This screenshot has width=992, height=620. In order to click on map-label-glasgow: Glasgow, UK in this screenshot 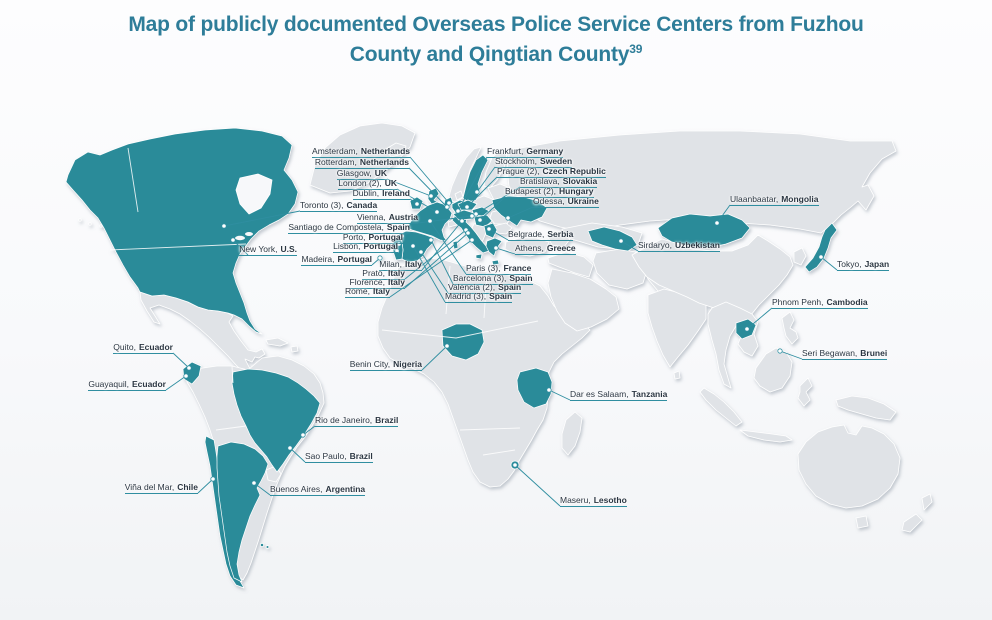, I will do `click(361, 174)`.